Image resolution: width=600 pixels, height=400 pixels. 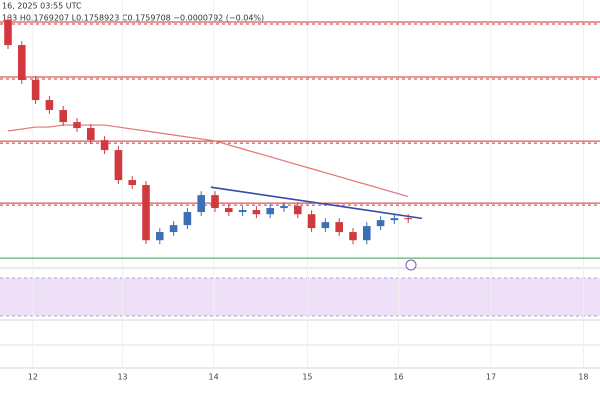 What do you see at coordinates (411, 265) in the screenshot?
I see `event-icon` at bounding box center [411, 265].